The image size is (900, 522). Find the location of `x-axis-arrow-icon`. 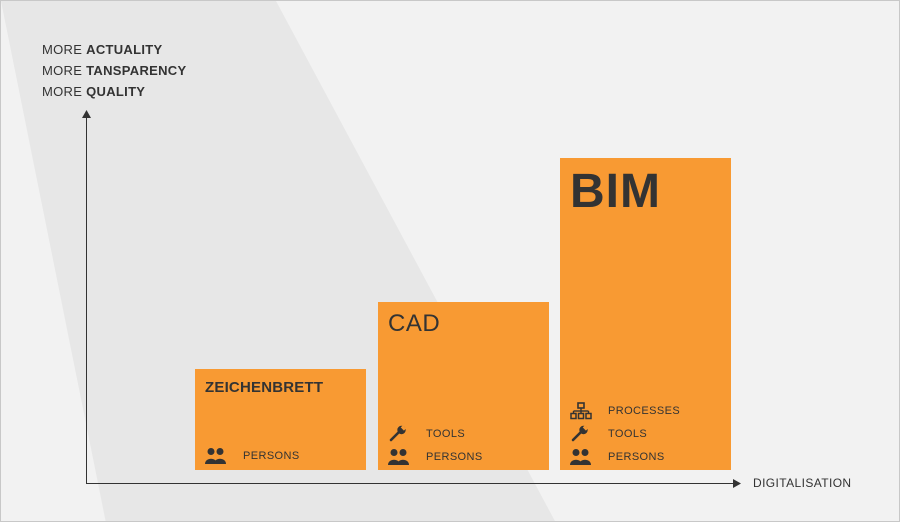

x-axis-arrow-icon is located at coordinates (737, 483).